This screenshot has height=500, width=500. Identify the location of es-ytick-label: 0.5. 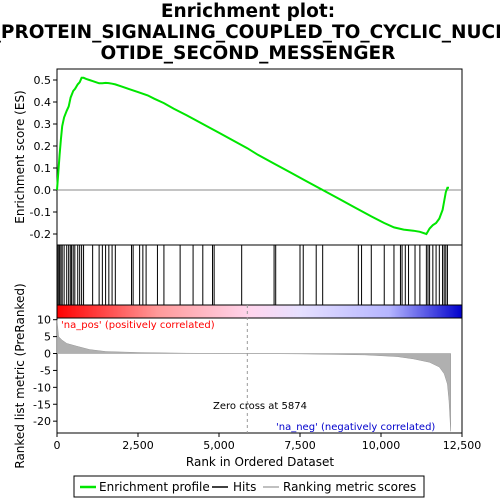
(43, 80).